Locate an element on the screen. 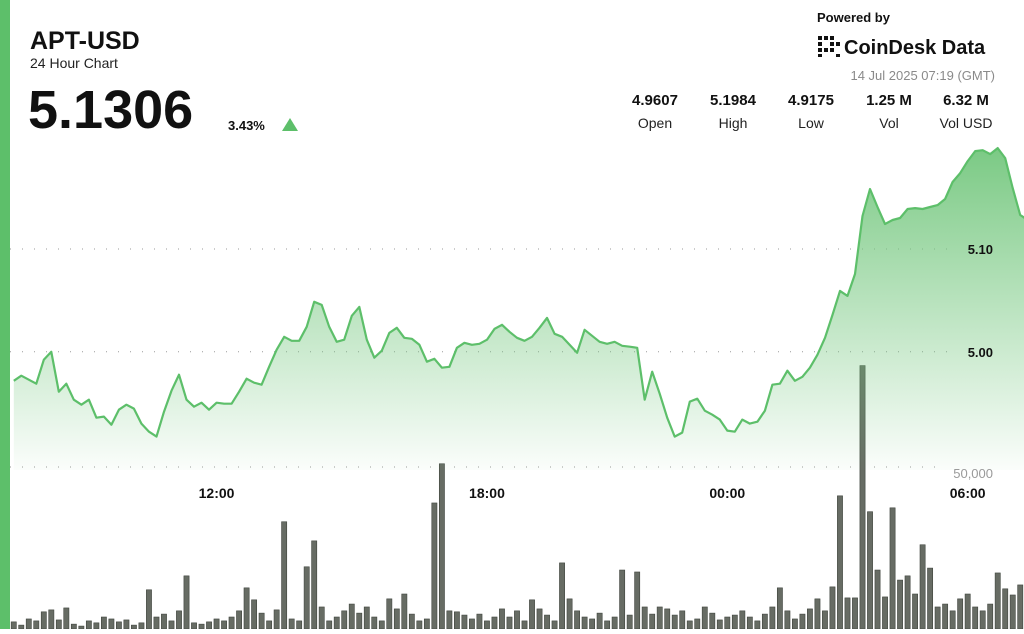  y-tick-label: 5.00 is located at coordinates (980, 352).